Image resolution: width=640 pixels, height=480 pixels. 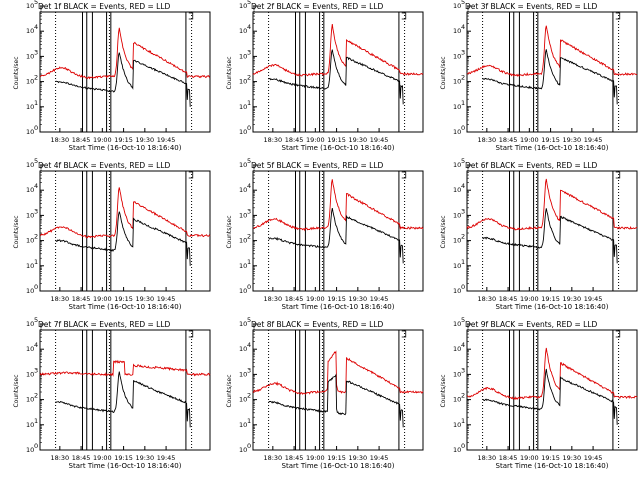 What do you see at coordinates (104, 165) in the screenshot?
I see `panel-title: Det 4f BLACK = Events, RED = LLD` at bounding box center [104, 165].